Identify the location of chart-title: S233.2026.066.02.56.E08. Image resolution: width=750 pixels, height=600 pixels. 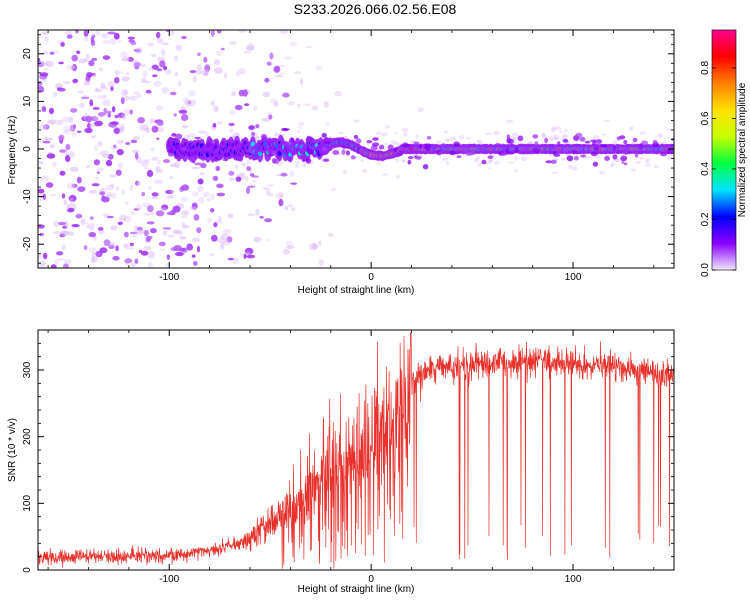
(375, 9).